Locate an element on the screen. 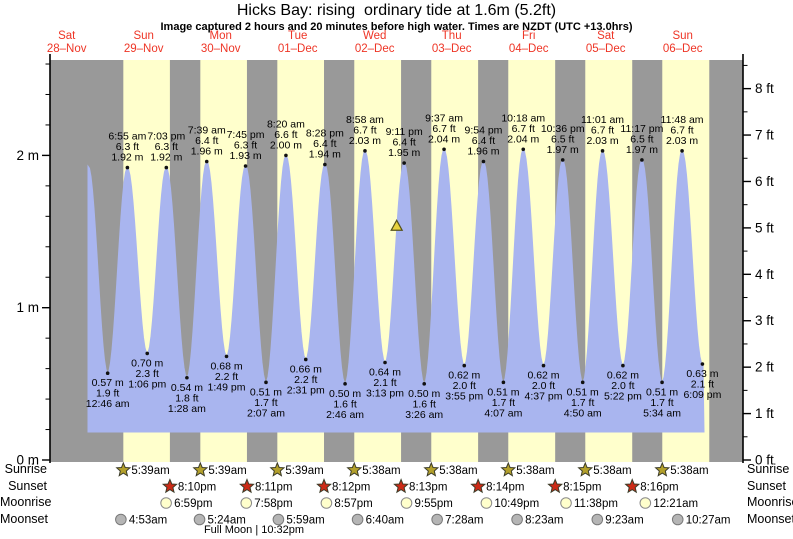 The height and width of the screenshot is (539, 793). tide-annotation-low: 1.7 ft is located at coordinates (503, 403).